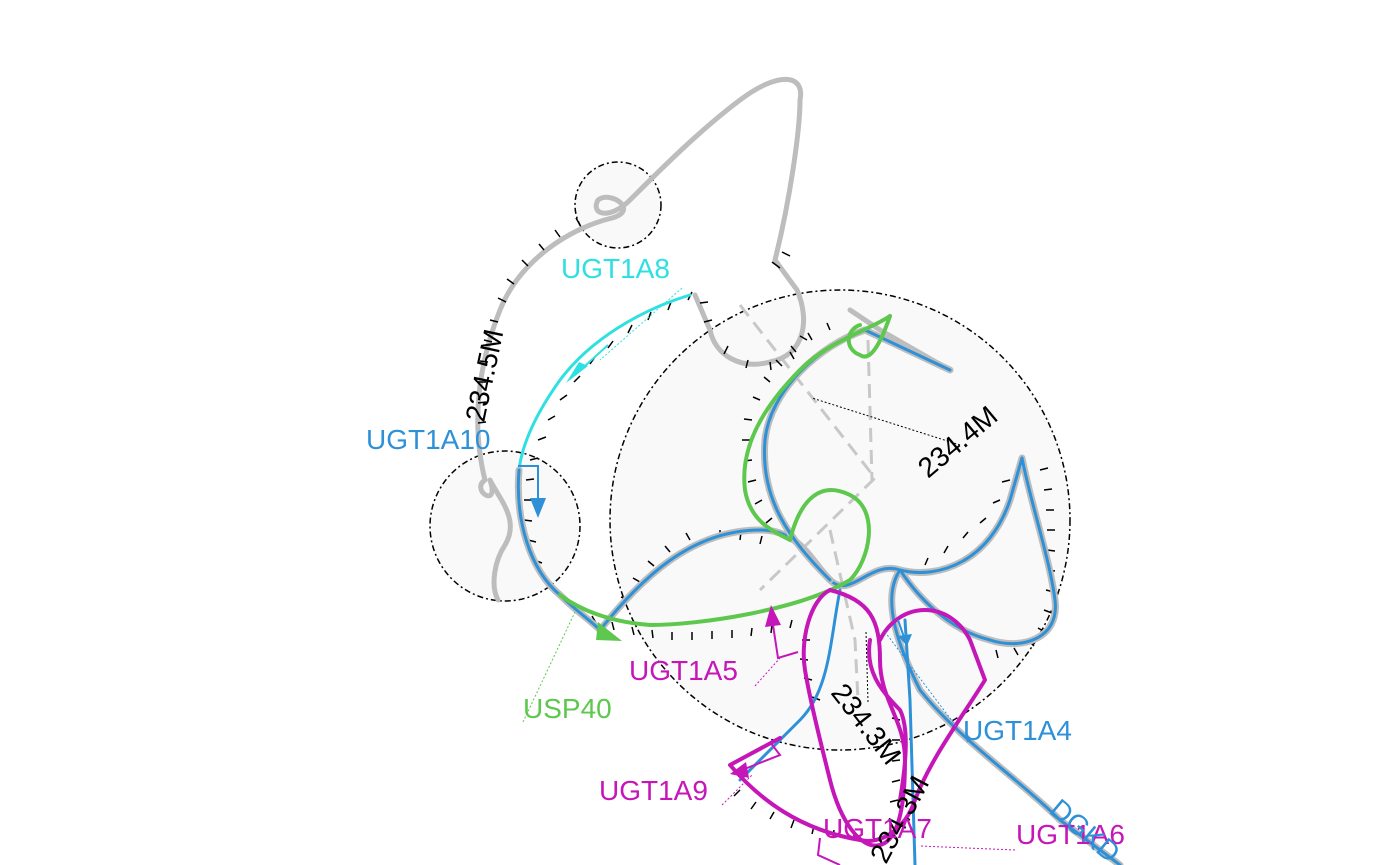  What do you see at coordinates (683, 670) in the screenshot?
I see `gene-label-UGT1A5: UGT1A5` at bounding box center [683, 670].